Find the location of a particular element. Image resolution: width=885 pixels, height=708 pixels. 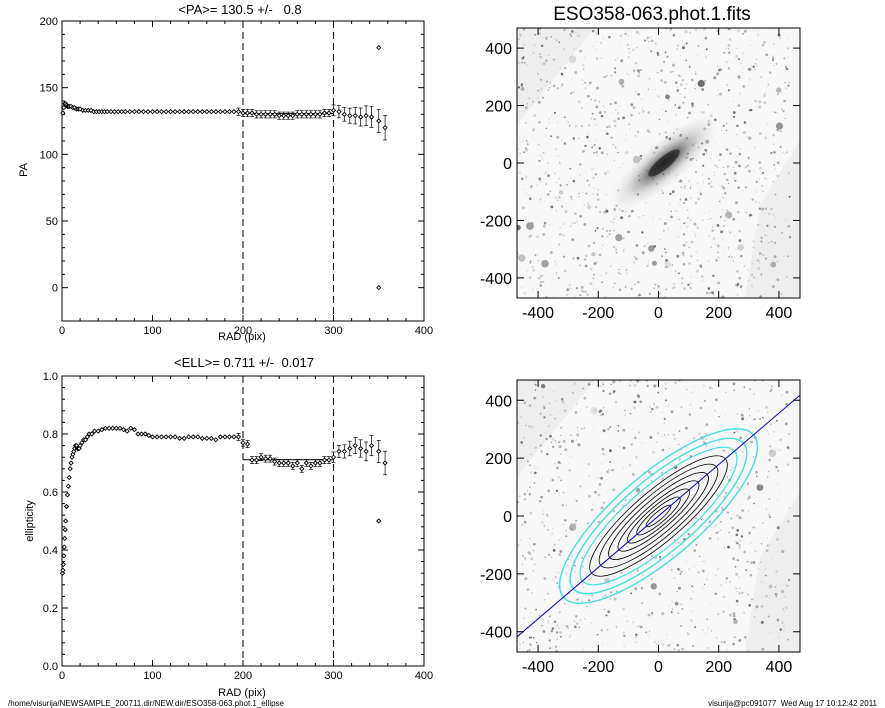

ell-ytick-label: 0.2 is located at coordinates (50, 609).